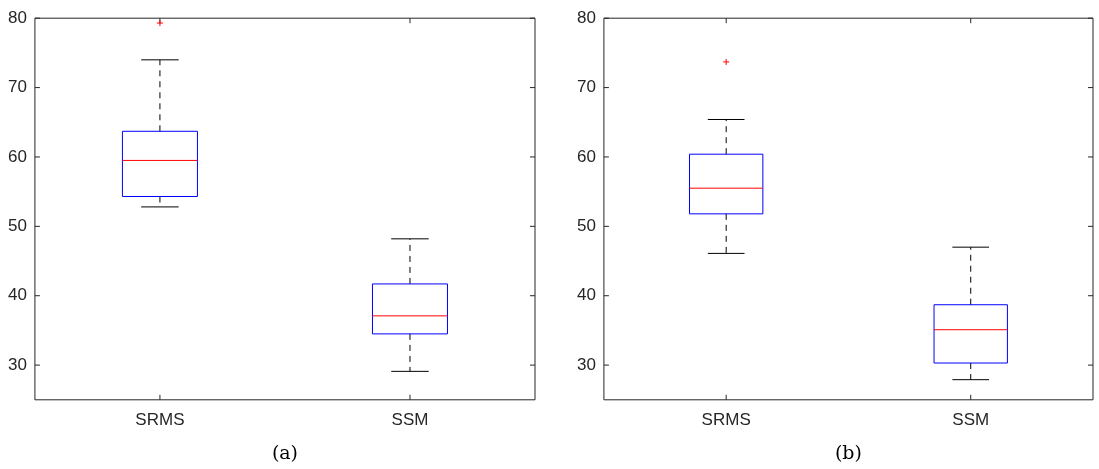 The image size is (1099, 469). What do you see at coordinates (285, 451) in the screenshot?
I see `x-axis-title: (a)` at bounding box center [285, 451].